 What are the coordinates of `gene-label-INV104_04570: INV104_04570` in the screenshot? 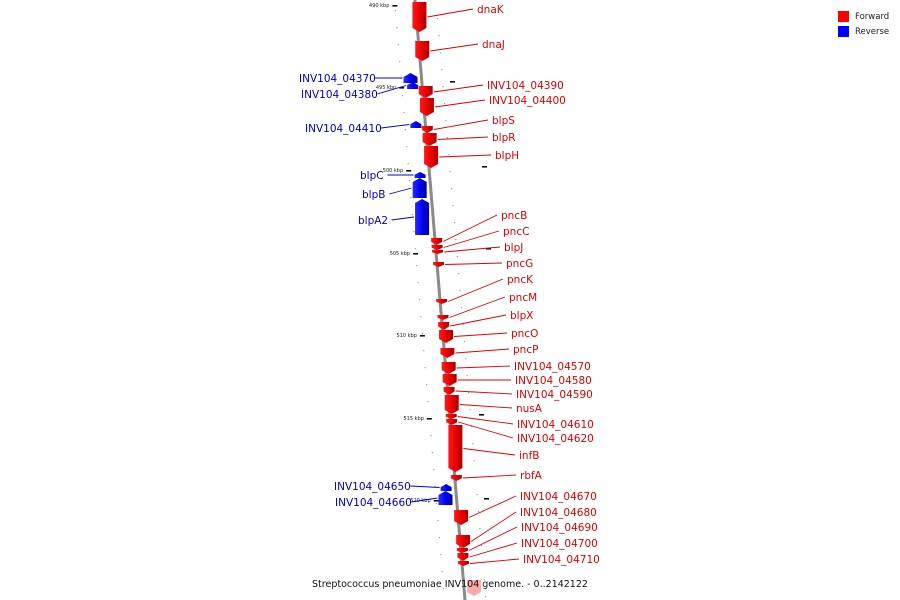 It's located at (552, 367).